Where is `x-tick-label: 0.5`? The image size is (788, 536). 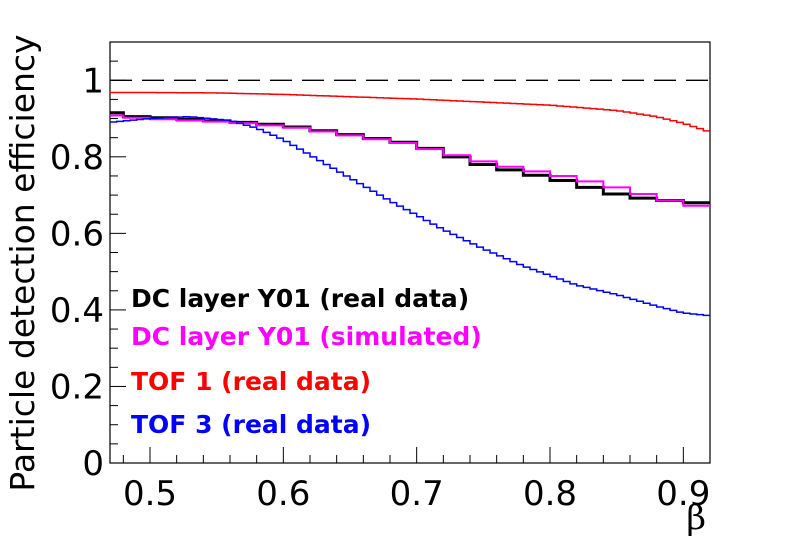
x-tick-label: 0.5 is located at coordinates (150, 494).